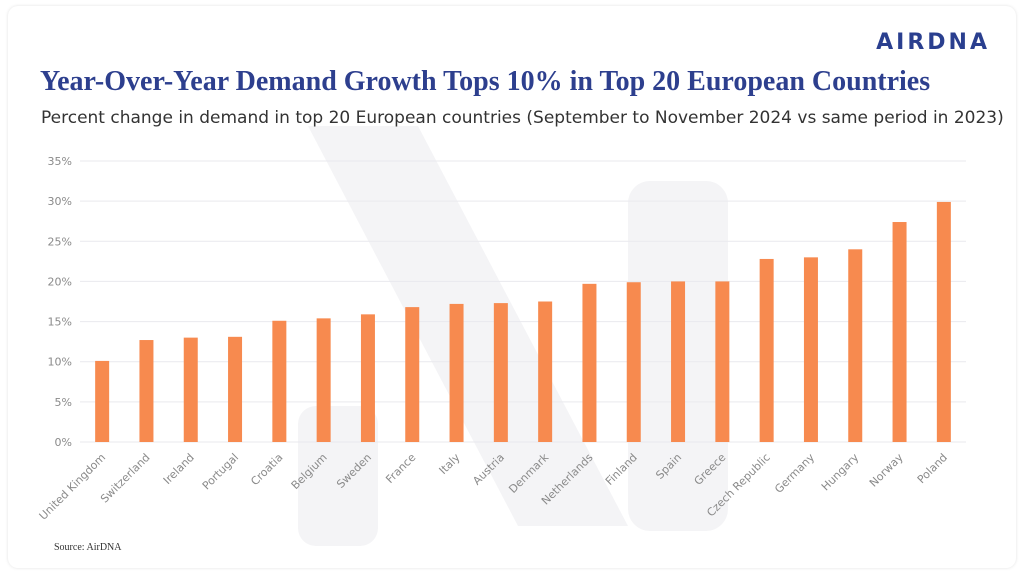  Describe the element at coordinates (766, 350) in the screenshot. I see `bar-czech-republic` at that location.